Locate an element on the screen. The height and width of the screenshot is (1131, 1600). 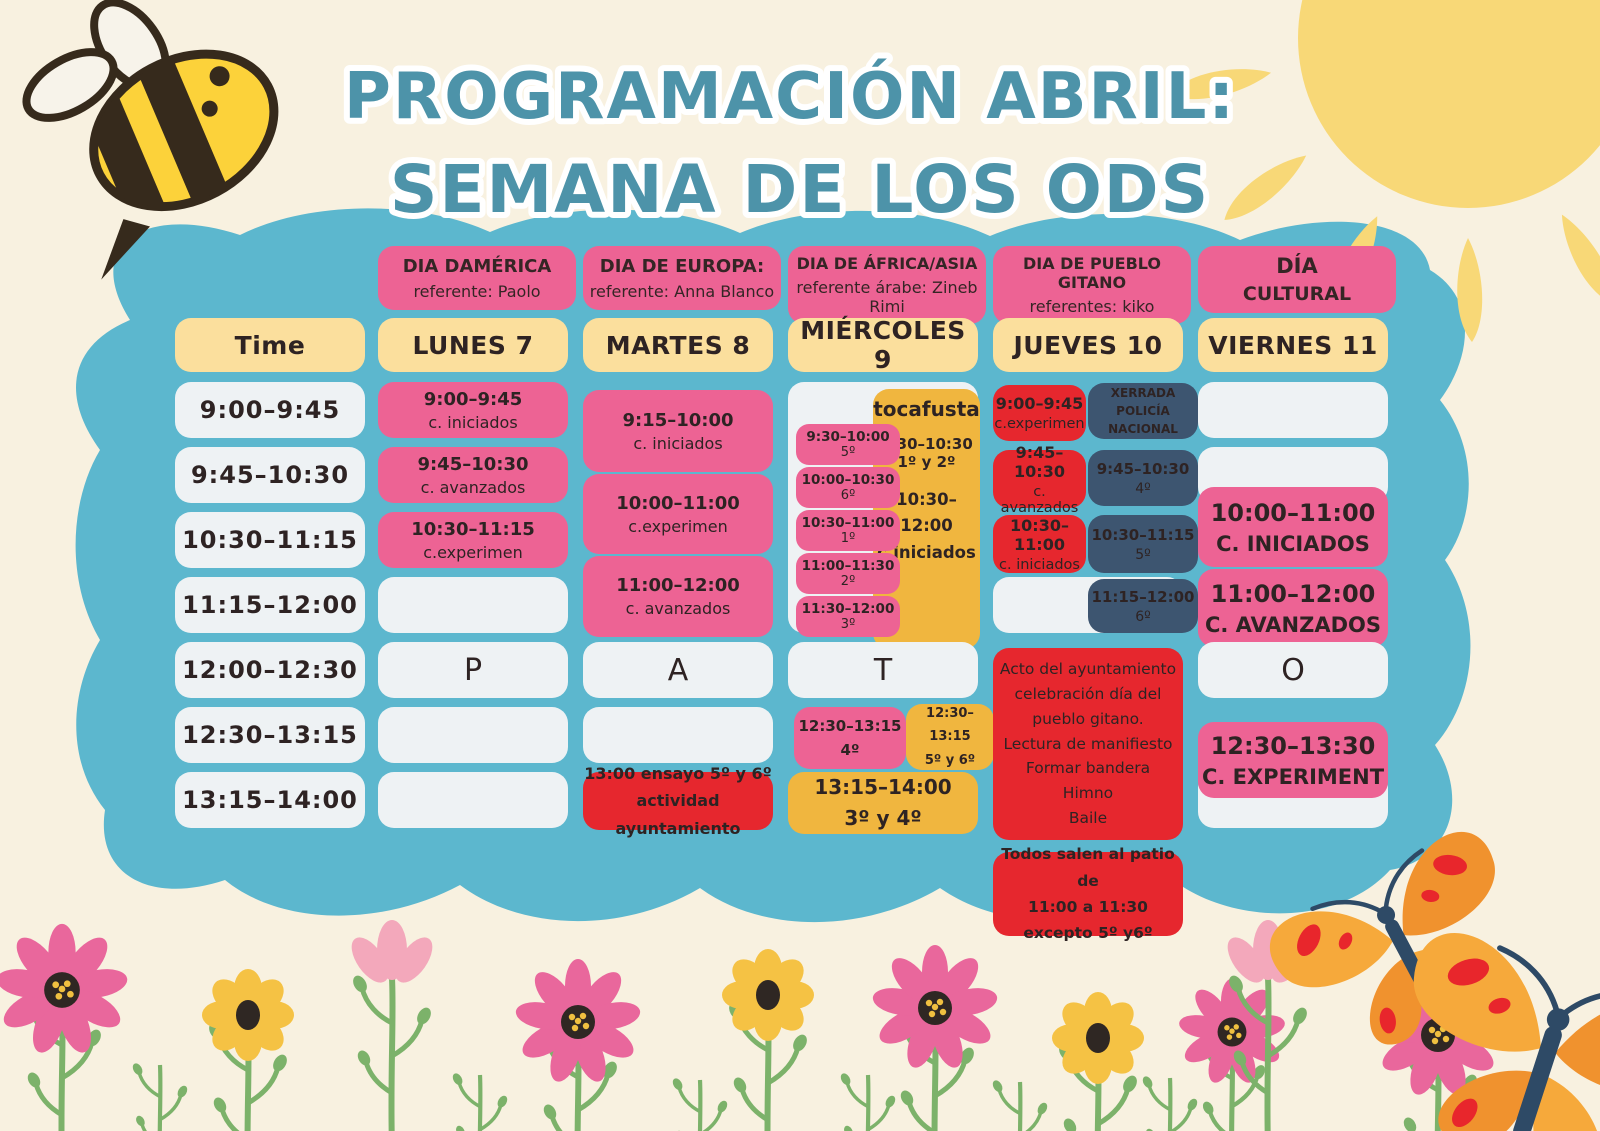
time-slot-6: 12:30–13:15 is located at coordinates (270, 735).